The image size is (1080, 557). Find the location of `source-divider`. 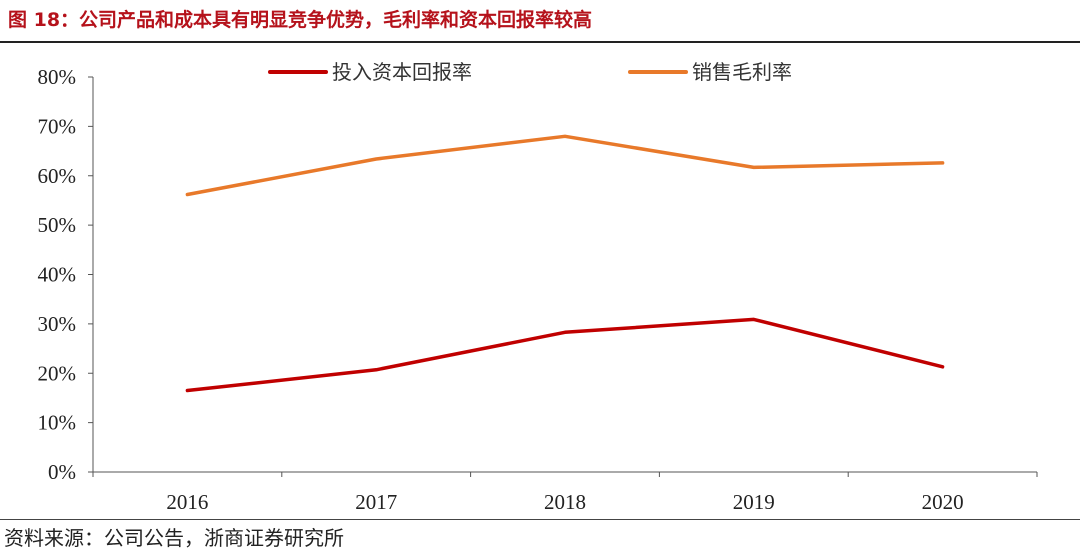

source-divider is located at coordinates (540, 519).